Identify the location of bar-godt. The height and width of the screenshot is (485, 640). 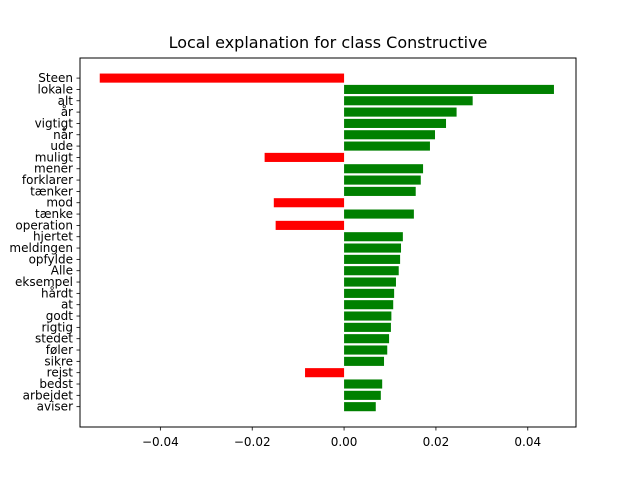
(367, 315).